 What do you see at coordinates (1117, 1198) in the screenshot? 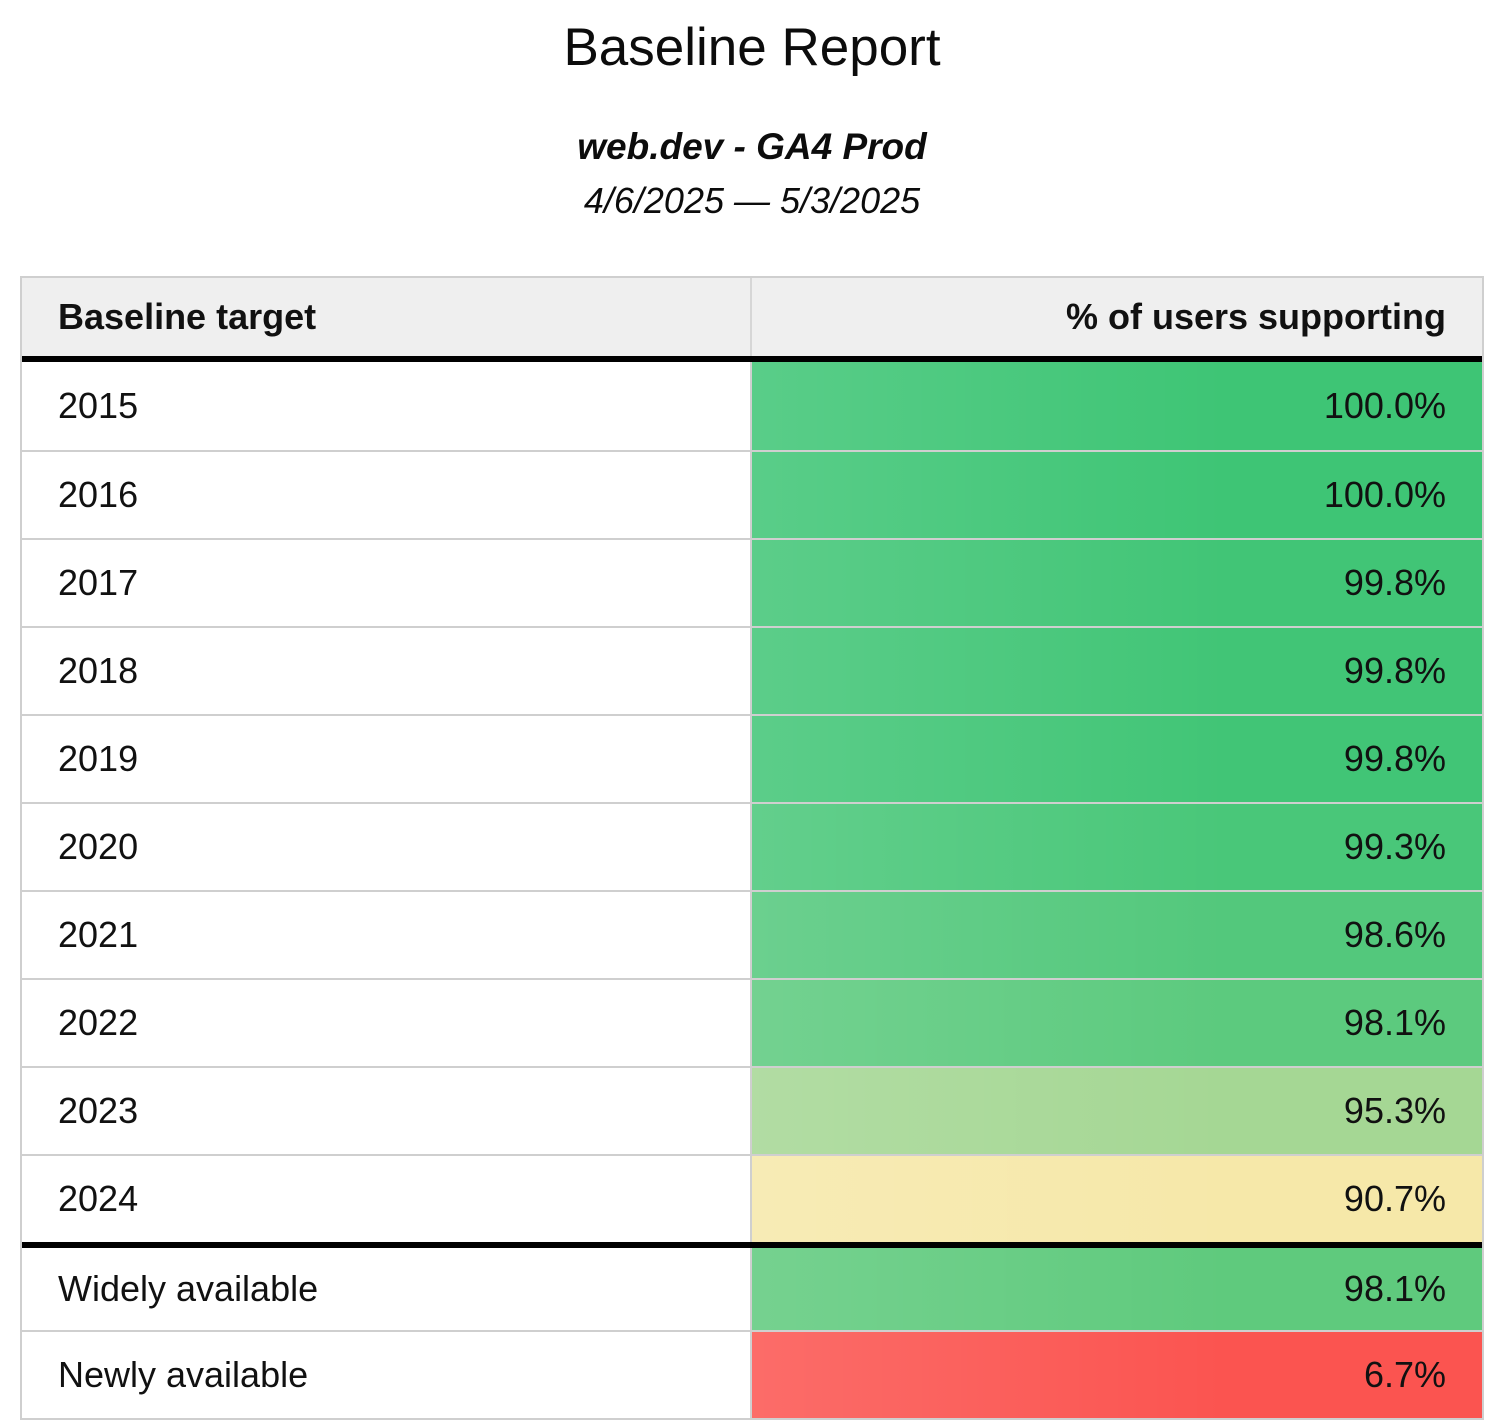
I see `percent-supporting-cell: 90.7%` at bounding box center [1117, 1198].